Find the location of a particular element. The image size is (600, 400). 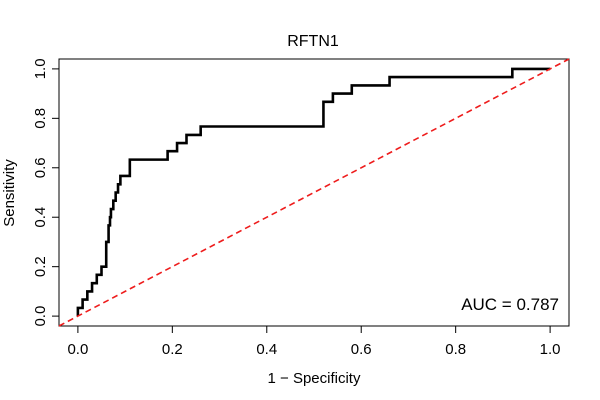

x-tick-label: 0.0 is located at coordinates (77, 349).